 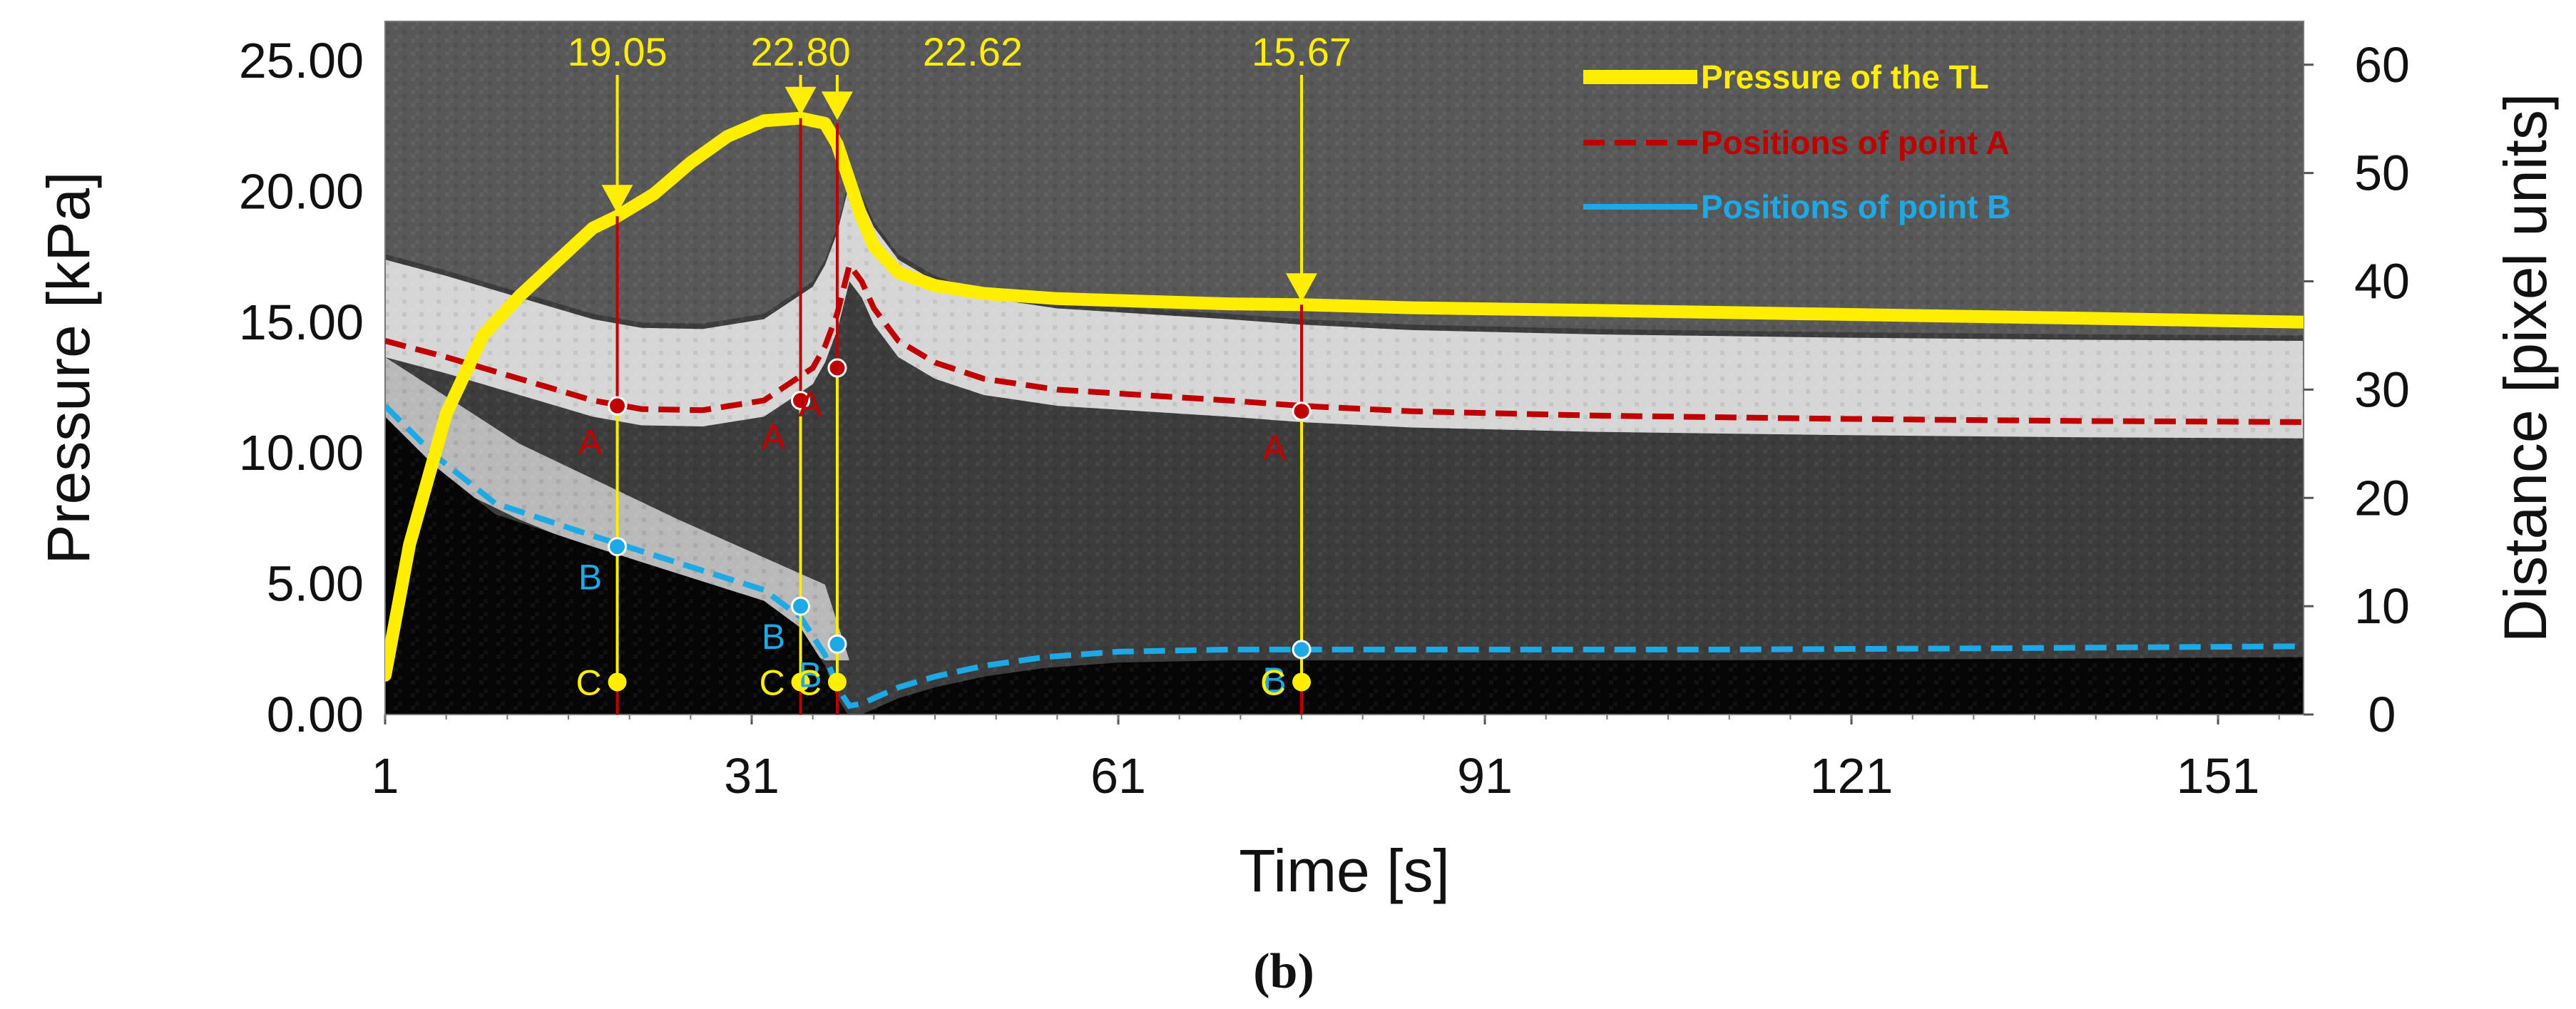 I want to click on legend-label-point-b: Positions of point B, so click(x=1856, y=206).